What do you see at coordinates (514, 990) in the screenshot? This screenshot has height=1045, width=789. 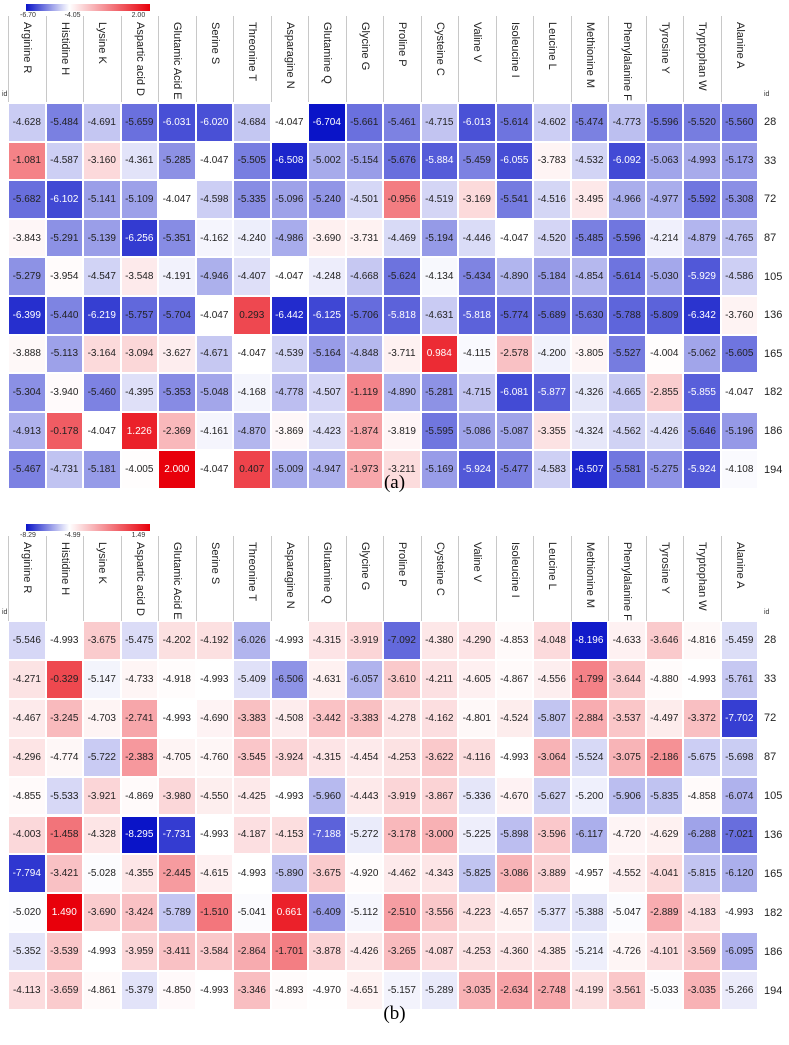 I see `heatmap-cell: -2.634` at bounding box center [514, 990].